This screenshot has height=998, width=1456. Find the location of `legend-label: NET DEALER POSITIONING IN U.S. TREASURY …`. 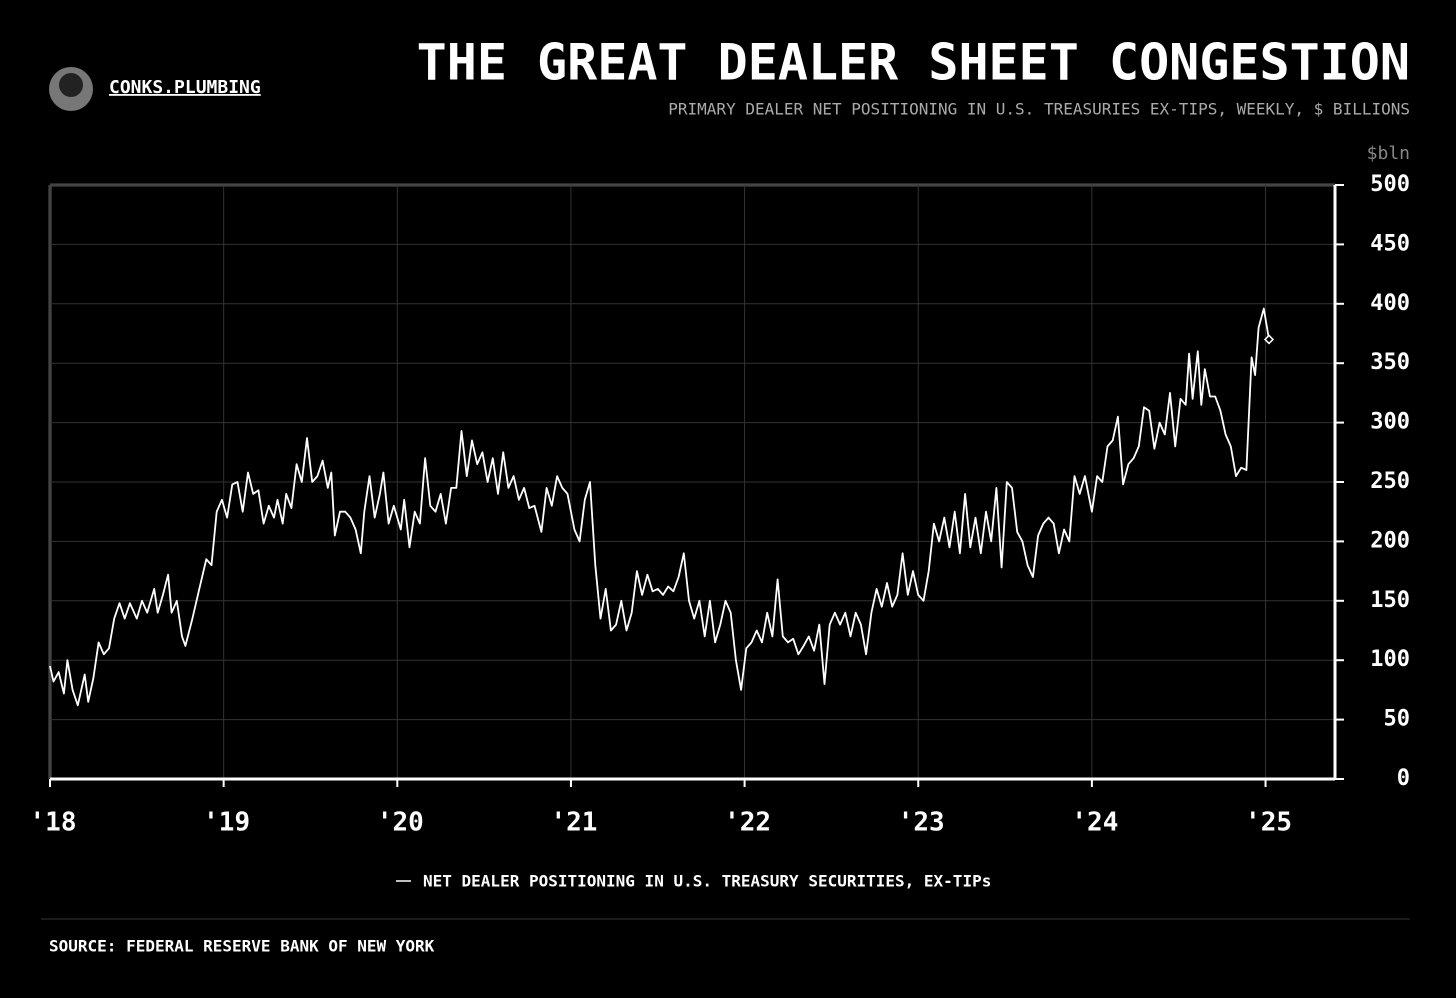

legend-label: NET DEALER POSITIONING IN U.S. TREASURY … is located at coordinates (707, 881).